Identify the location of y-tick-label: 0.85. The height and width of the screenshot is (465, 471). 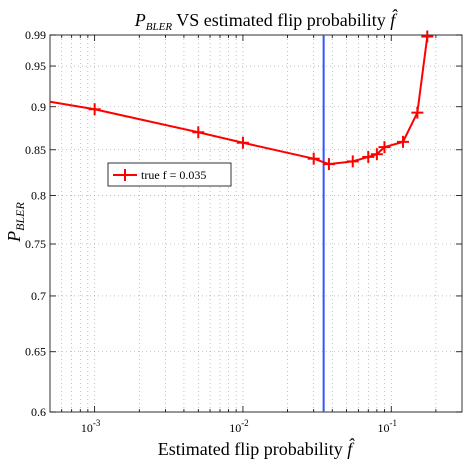
(35, 150).